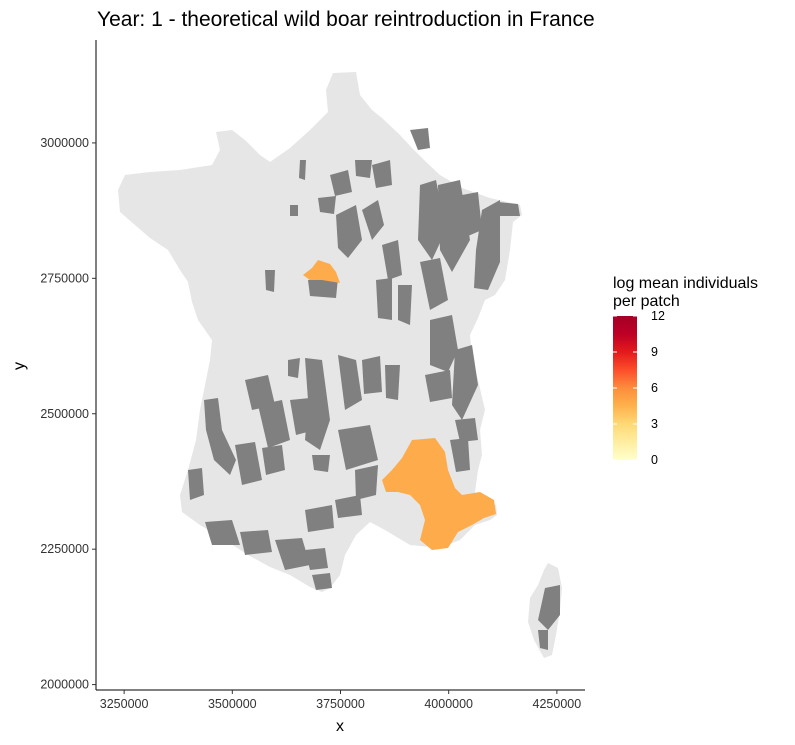 The image size is (795, 745). I want to click on occupied-patches, so click(399, 405).